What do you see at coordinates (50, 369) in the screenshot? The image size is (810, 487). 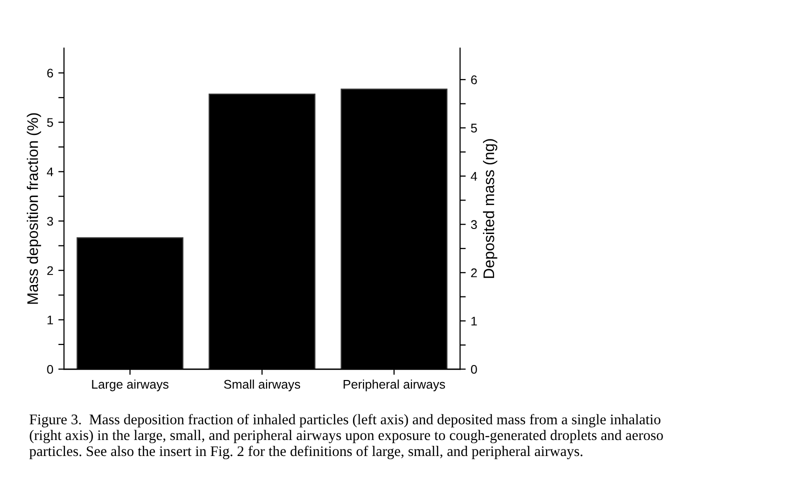 I see `y-tick-label: 0` at bounding box center [50, 369].